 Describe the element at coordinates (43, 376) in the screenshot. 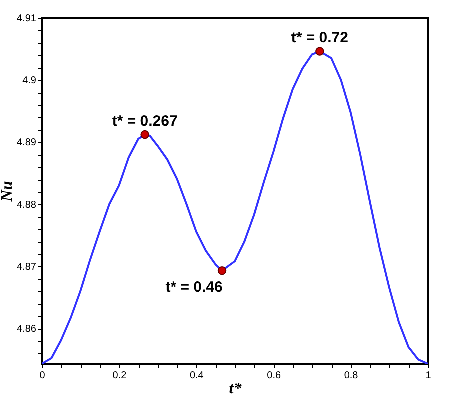

I see `x-tick-label: 0` at that location.